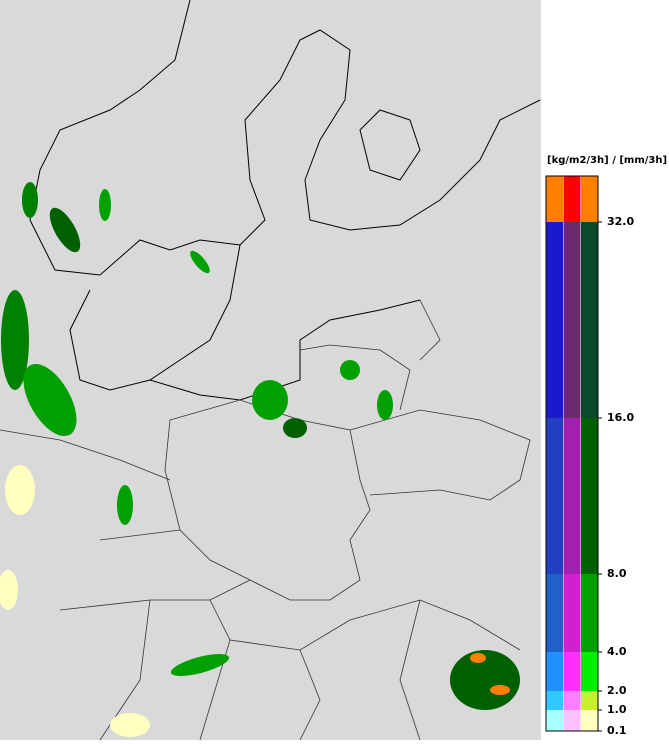 This screenshot has width=669, height=744. Describe the element at coordinates (620, 221) in the screenshot. I see `tick-label: 32.0` at that location.